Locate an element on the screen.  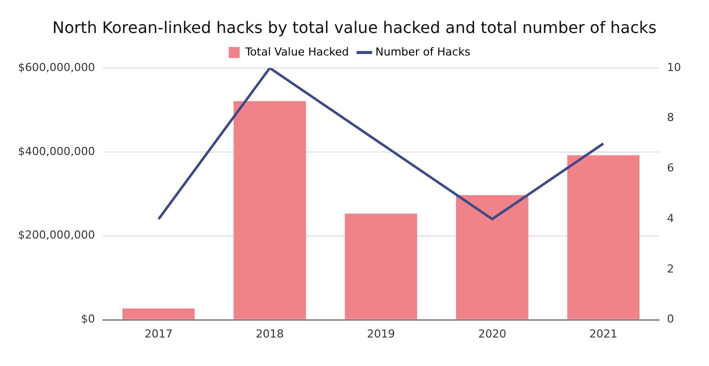
y-tick-label: $200,000,000 is located at coordinates (56, 235).